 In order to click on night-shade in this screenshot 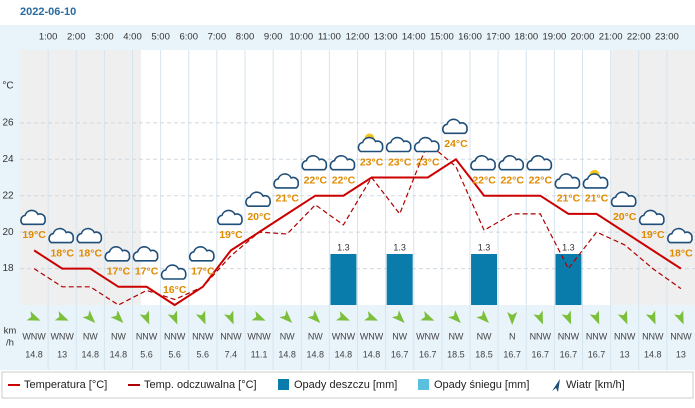, I will do `click(652, 177)`.